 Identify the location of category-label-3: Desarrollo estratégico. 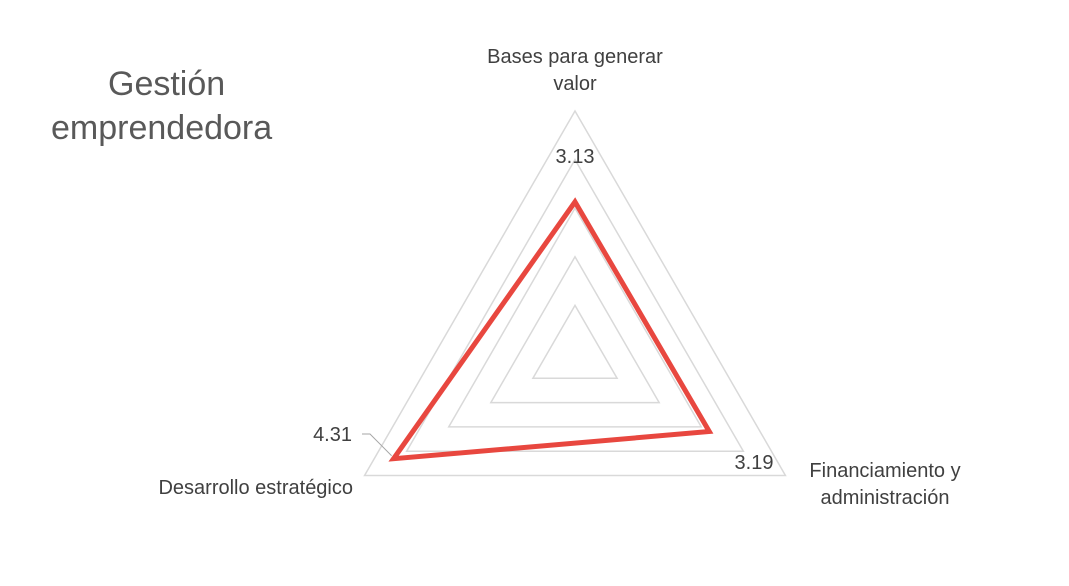
(255, 488).